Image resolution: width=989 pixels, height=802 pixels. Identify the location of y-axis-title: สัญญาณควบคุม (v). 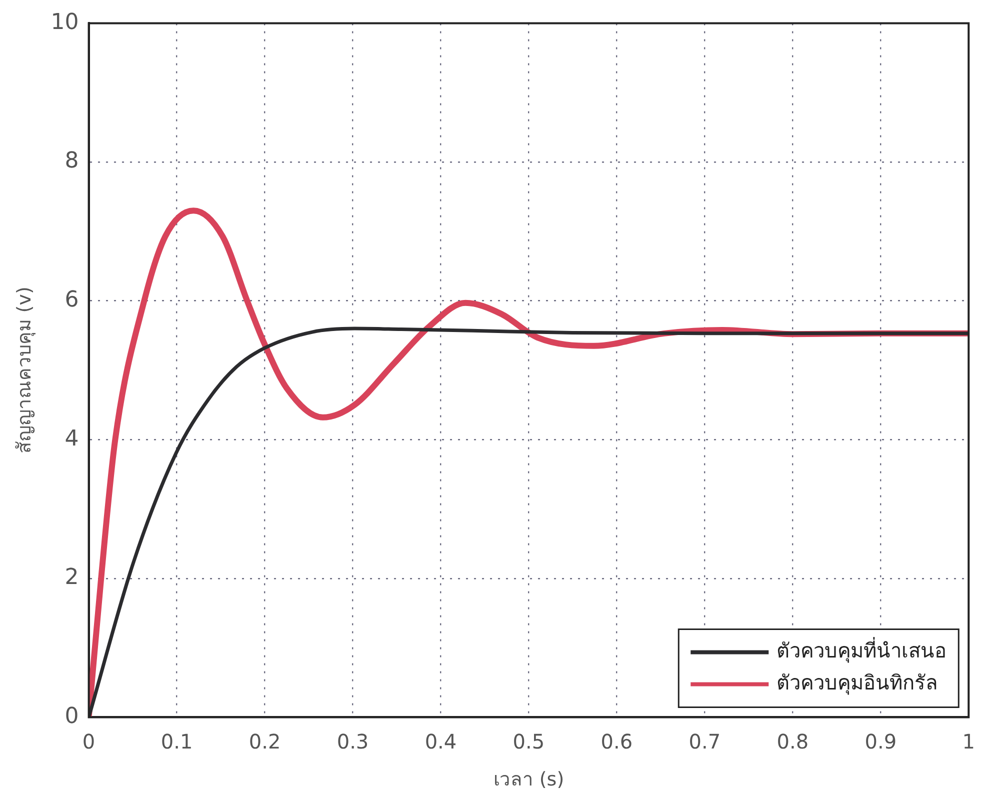
(24, 370).